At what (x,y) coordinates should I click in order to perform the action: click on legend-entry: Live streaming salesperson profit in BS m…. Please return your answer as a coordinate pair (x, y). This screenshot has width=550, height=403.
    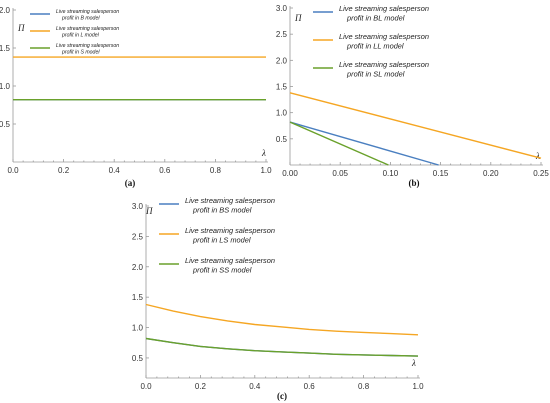
    Looking at the image, I should click on (230, 205).